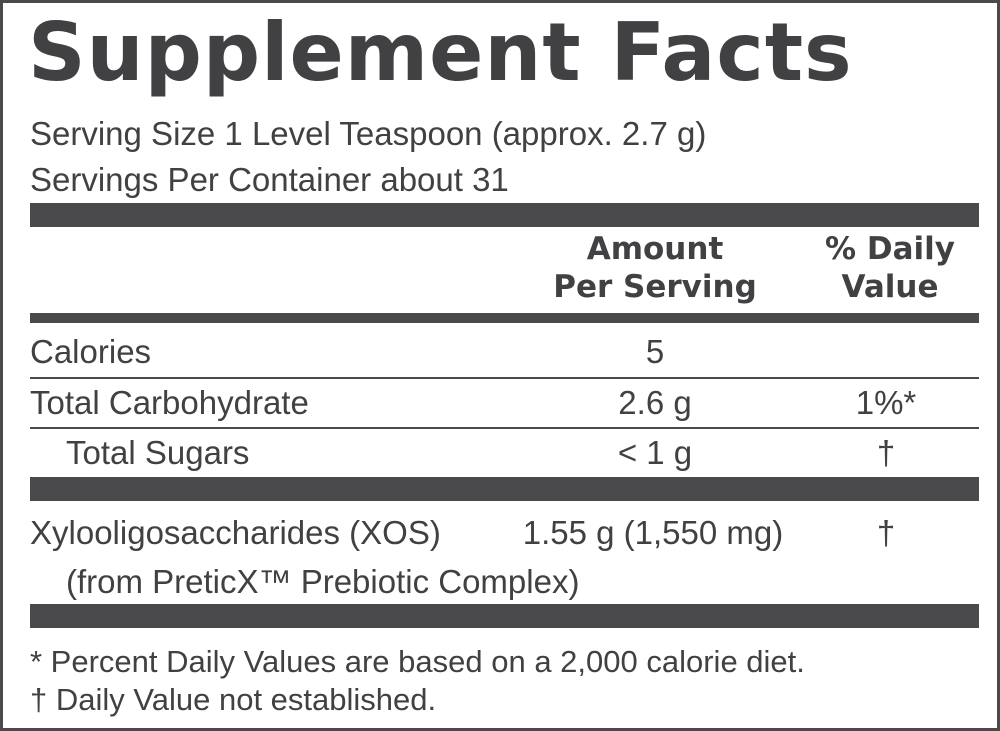 This screenshot has width=1000, height=731. Describe the element at coordinates (655, 351) in the screenshot. I see `row-amount: 5` at that location.